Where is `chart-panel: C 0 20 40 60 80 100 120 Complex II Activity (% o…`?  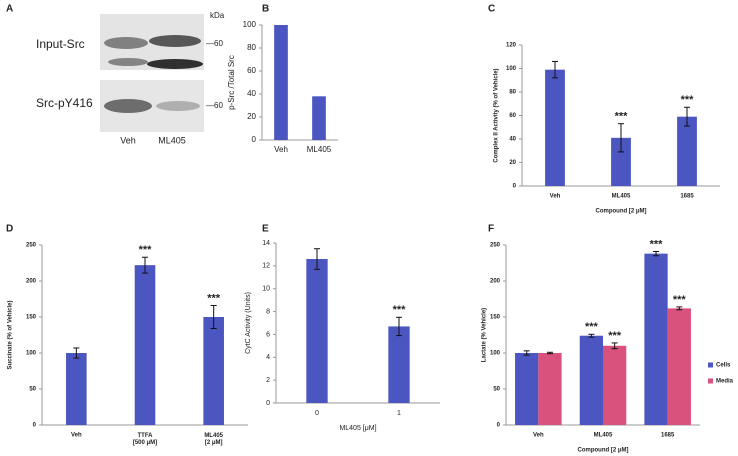
chart-panel: C 0 20 40 60 80 100 120 Complex II Activity (% o… is located at coordinates (604, 109).